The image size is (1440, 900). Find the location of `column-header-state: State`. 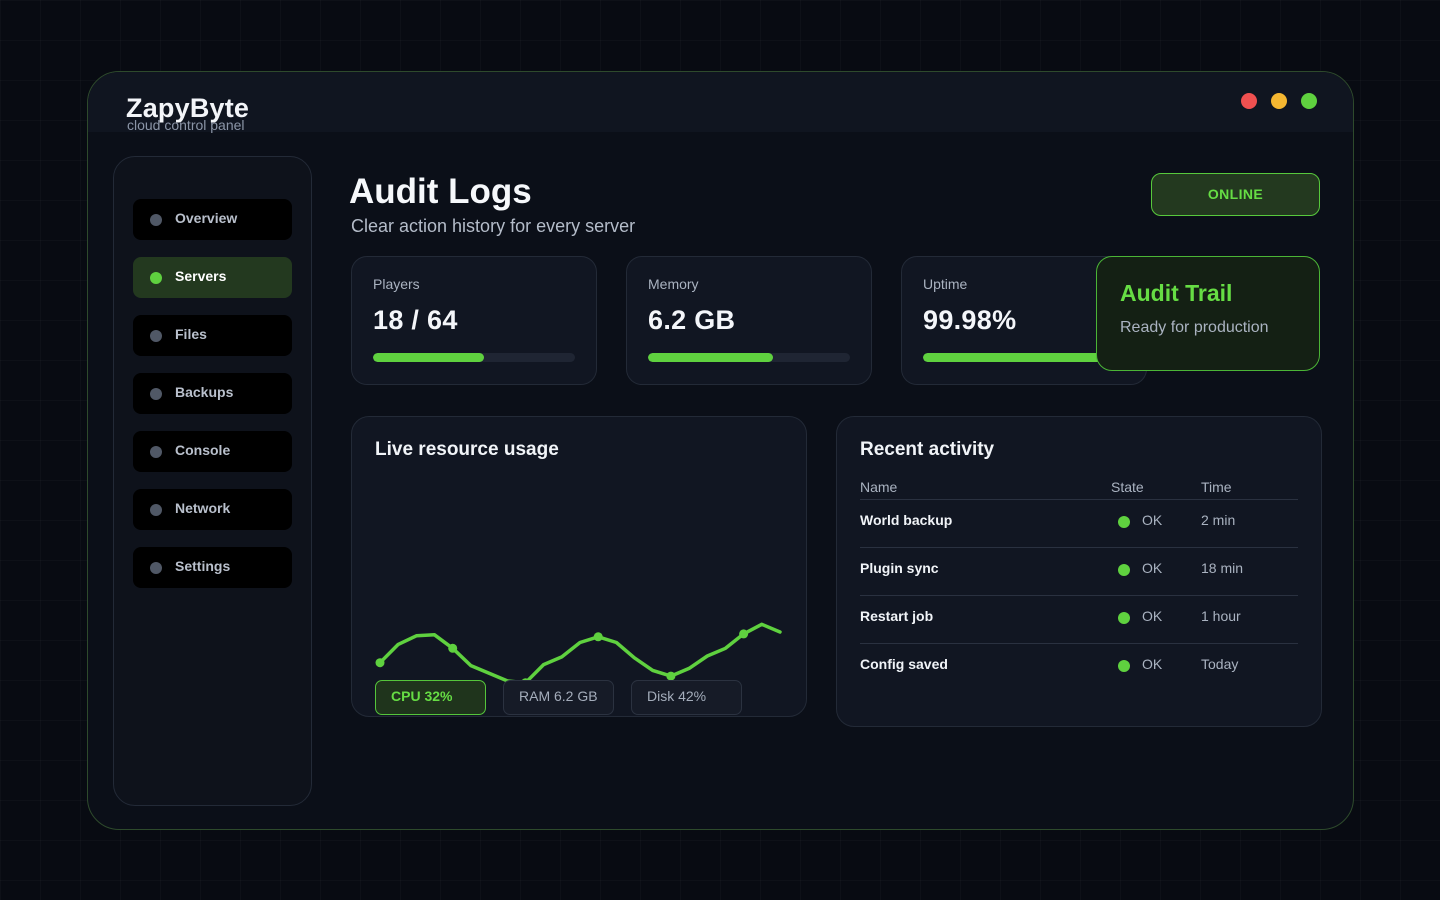

column-header-state: State is located at coordinates (1127, 487).